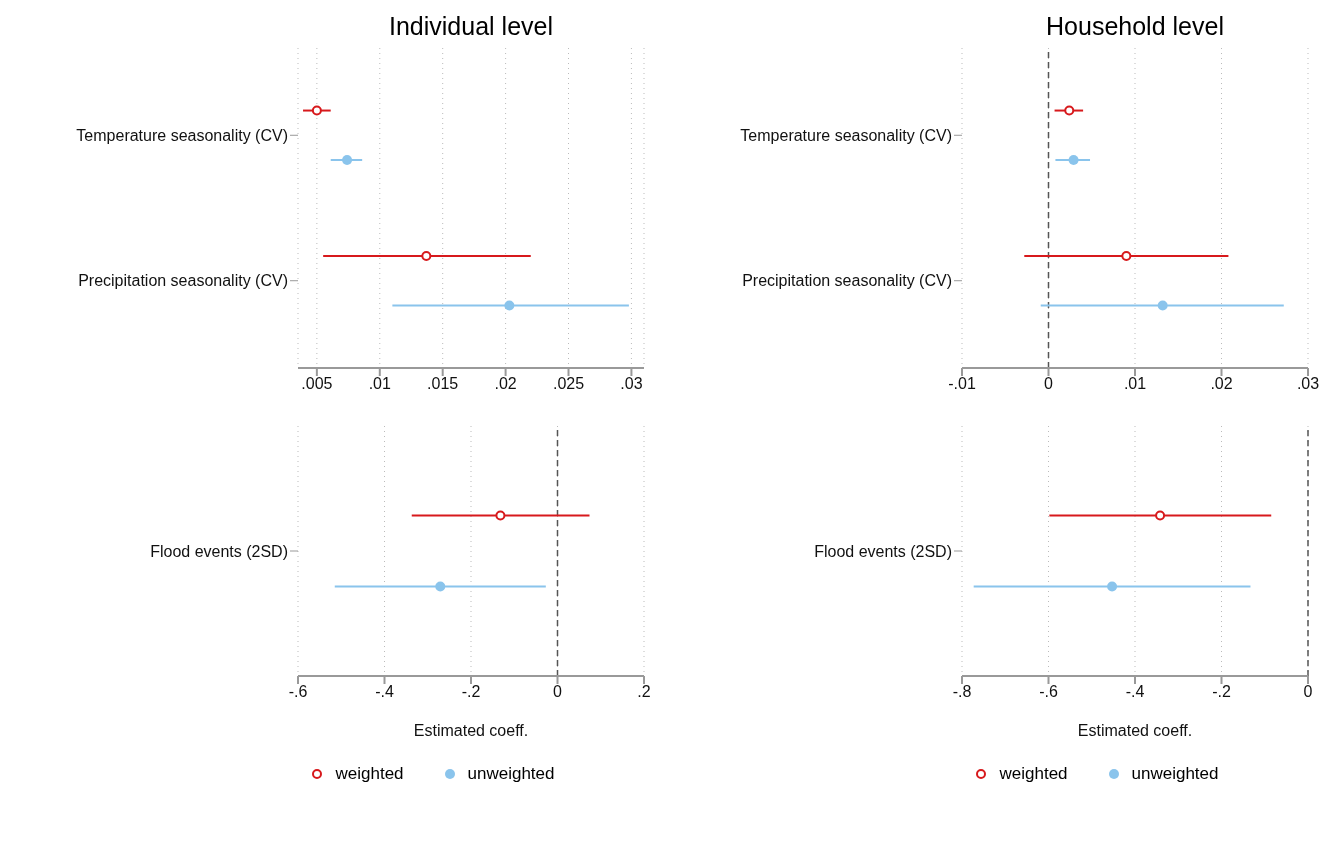  What do you see at coordinates (962, 692) in the screenshot?
I see `x-tick-label: -.8` at bounding box center [962, 692].